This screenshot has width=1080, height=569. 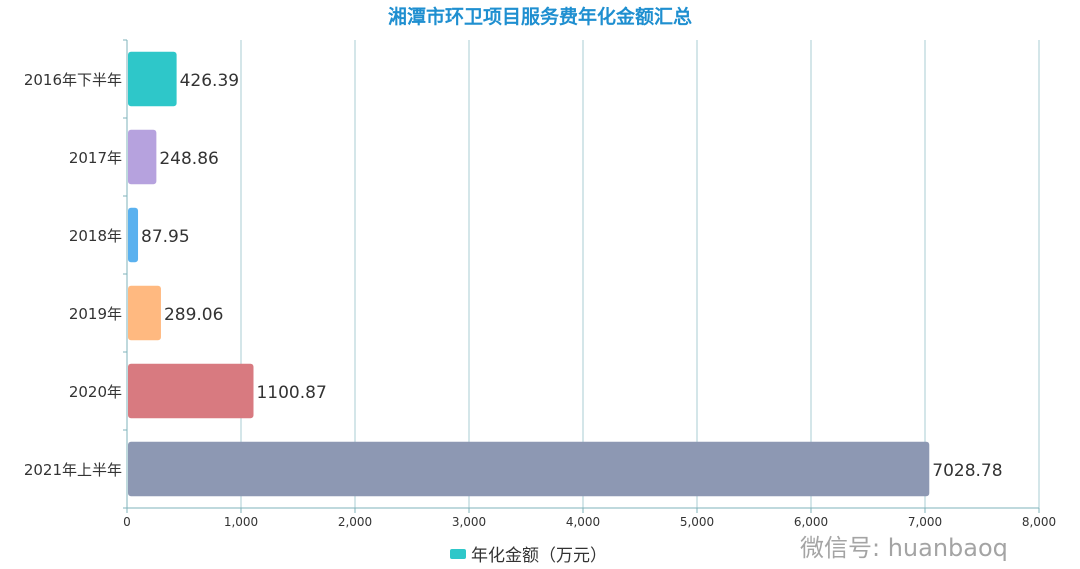 I want to click on watermark: 微信号: huanbaoq, so click(x=904, y=548).